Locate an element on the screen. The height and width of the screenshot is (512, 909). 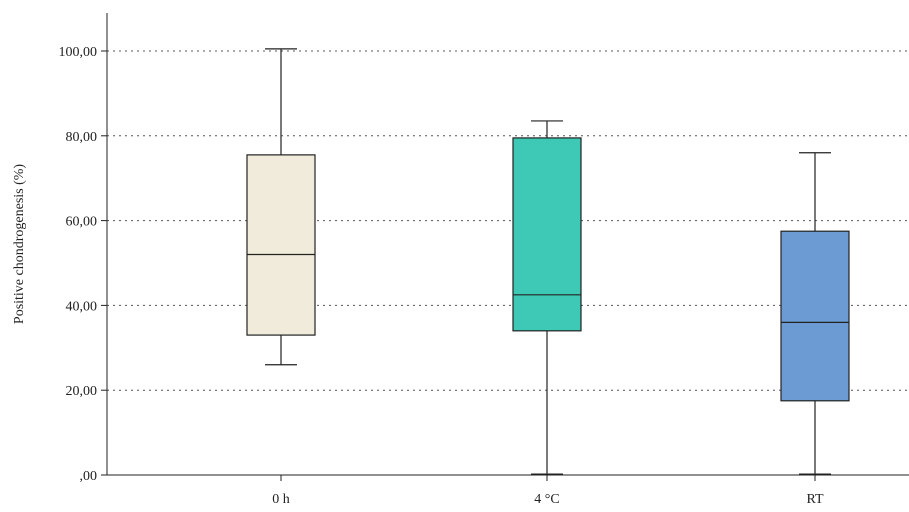
y-tick-label: 80,00 is located at coordinates (82, 137).